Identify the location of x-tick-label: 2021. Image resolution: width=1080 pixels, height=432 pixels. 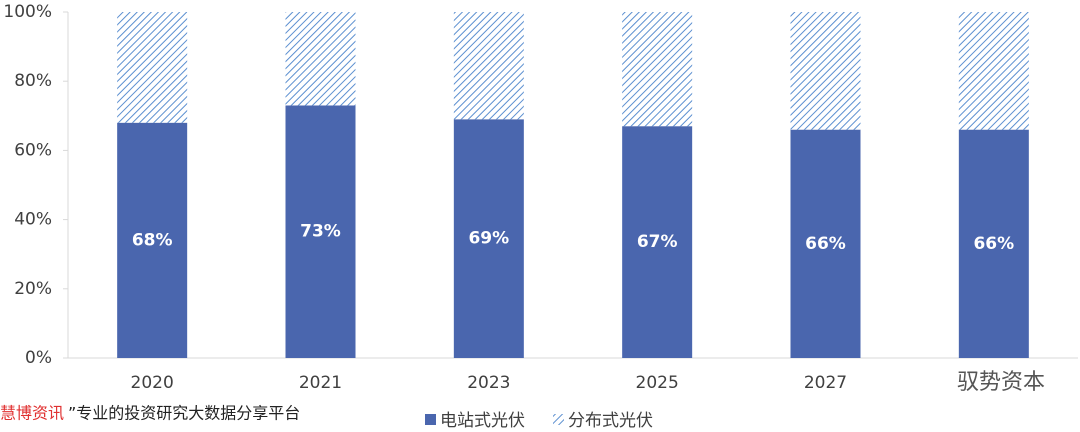
(320, 383).